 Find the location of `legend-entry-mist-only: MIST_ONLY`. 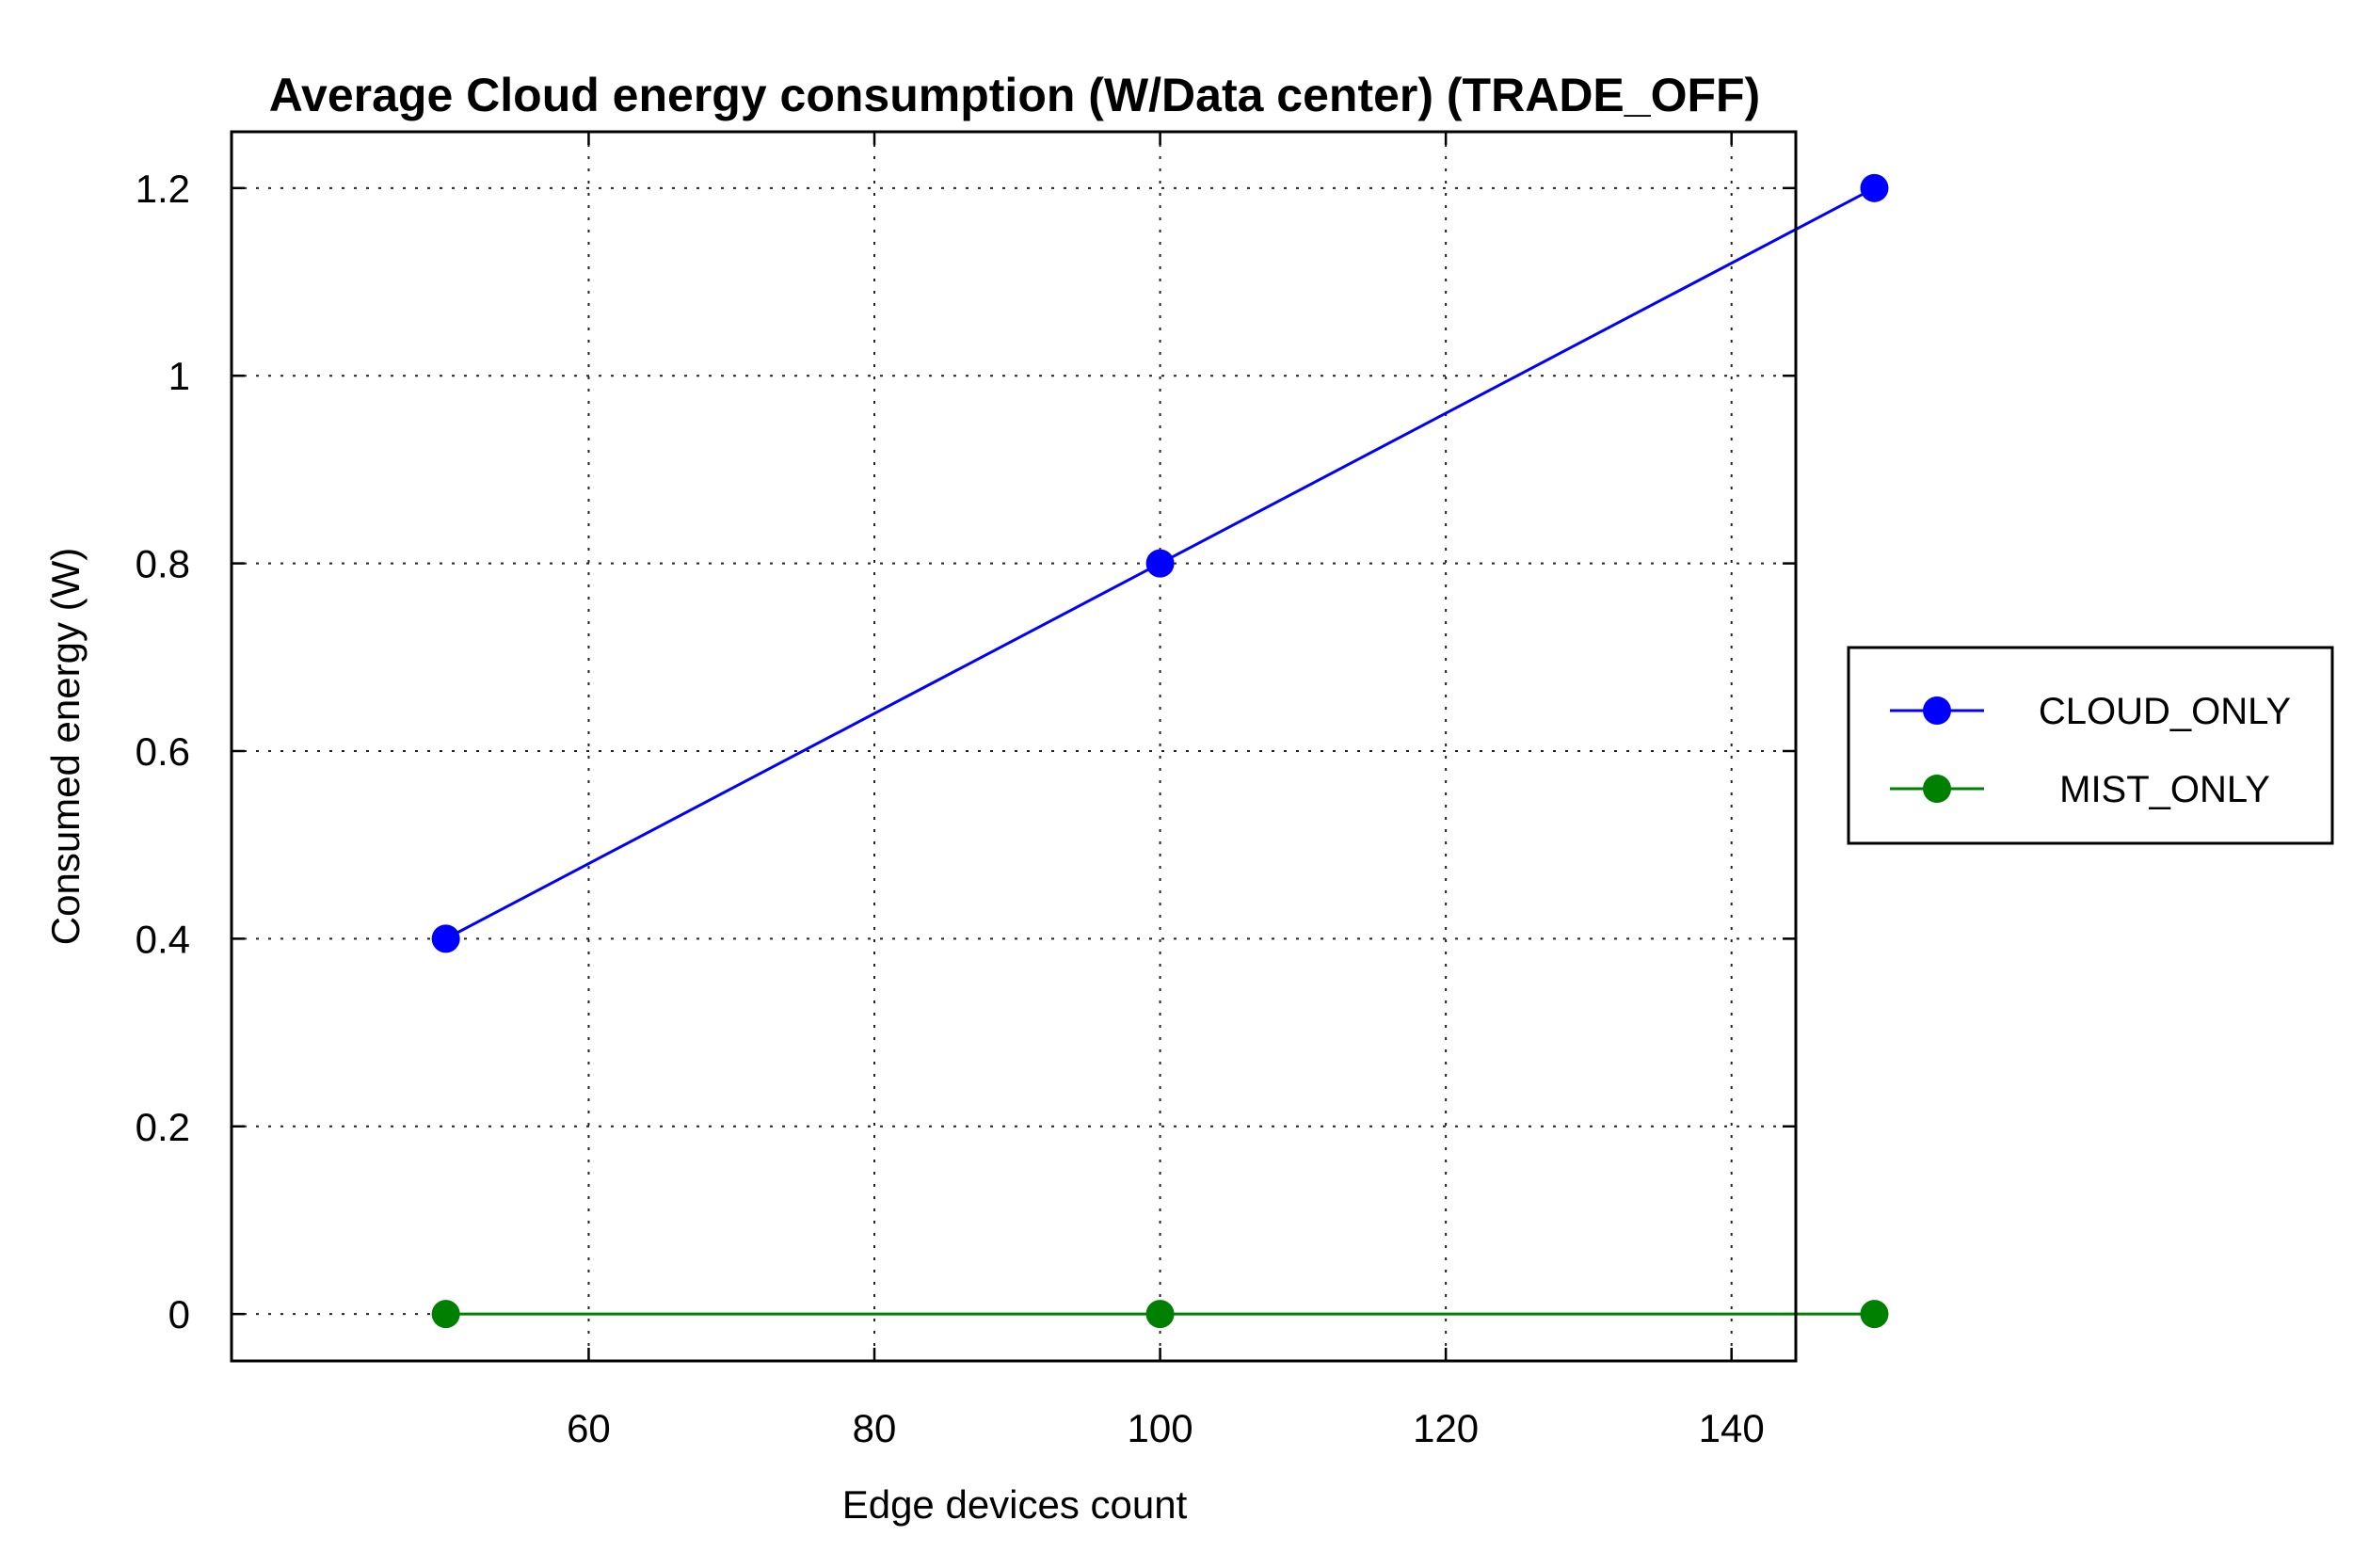

legend-entry-mist-only: MIST_ONLY is located at coordinates (2080, 789).